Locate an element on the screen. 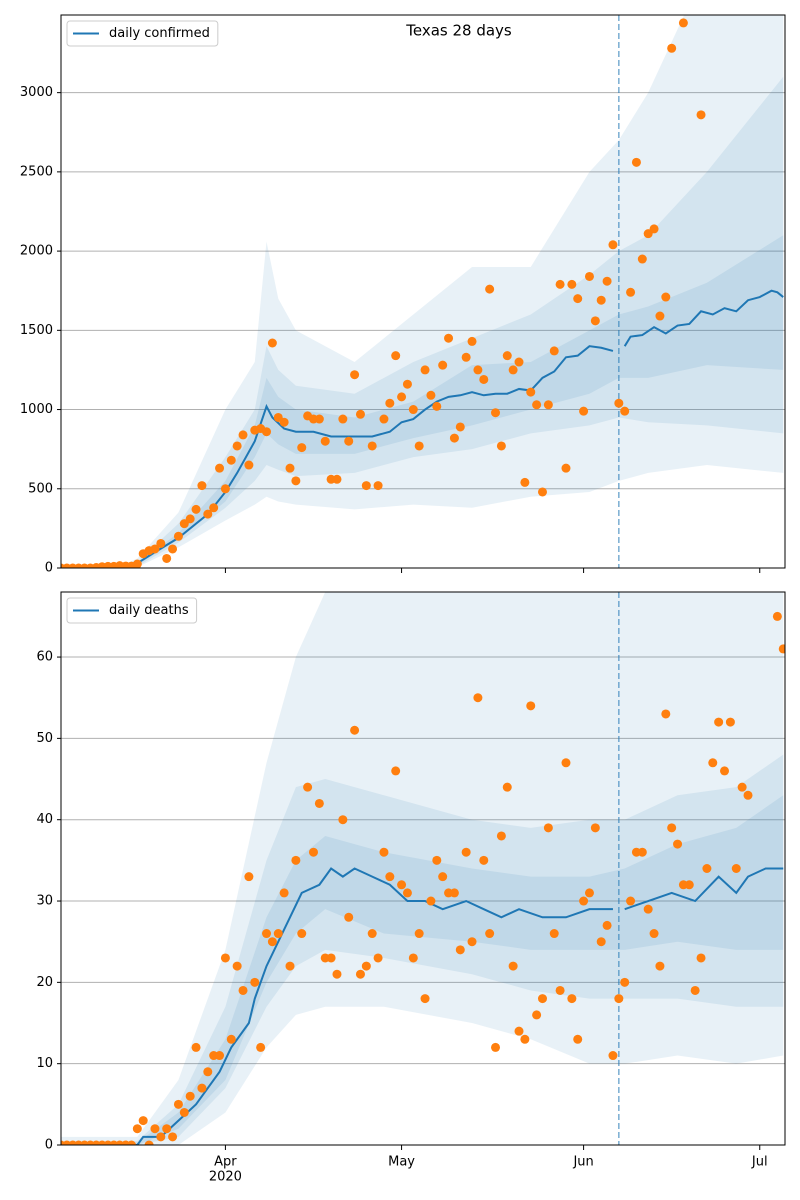 Image resolution: width=800 pixels, height=1200 pixels. y-tick-label: 50 is located at coordinates (44, 738).